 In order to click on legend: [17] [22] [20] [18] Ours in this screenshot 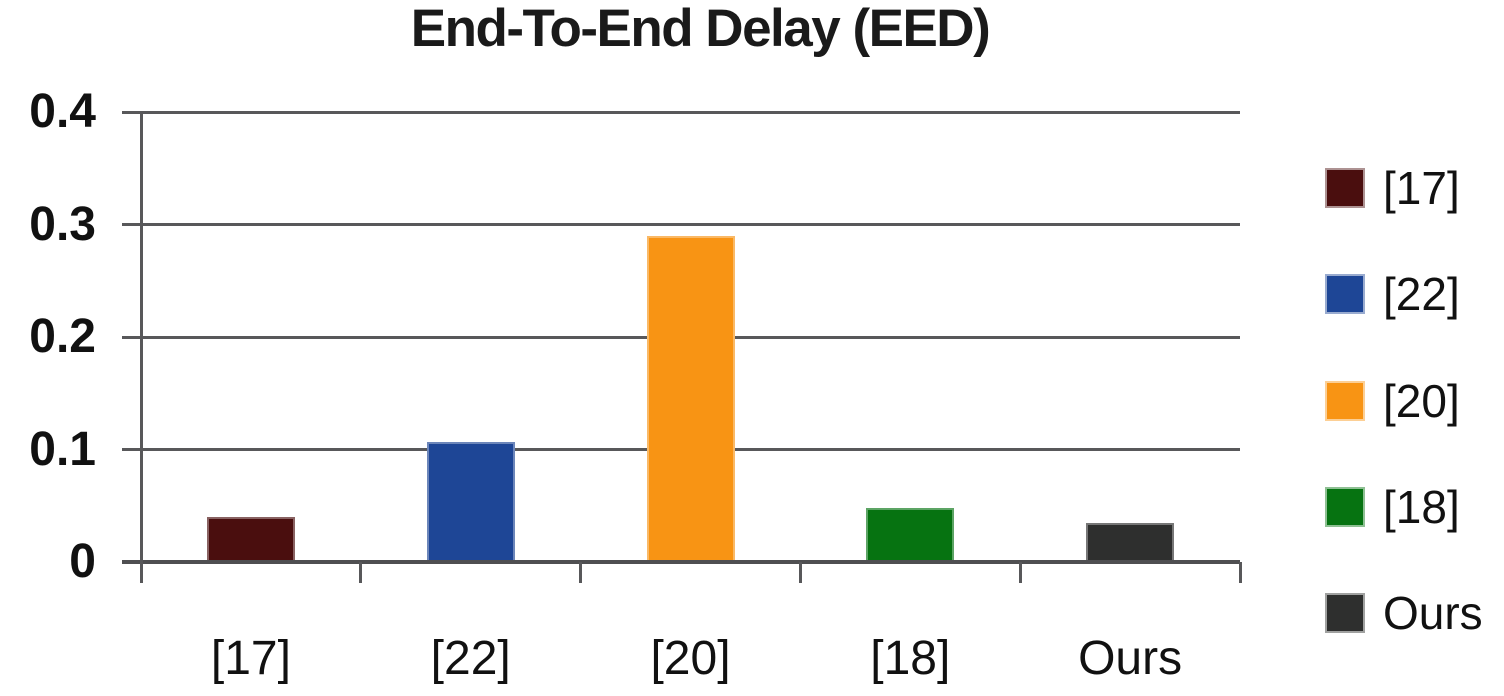, I will do `click(1414, 348)`.